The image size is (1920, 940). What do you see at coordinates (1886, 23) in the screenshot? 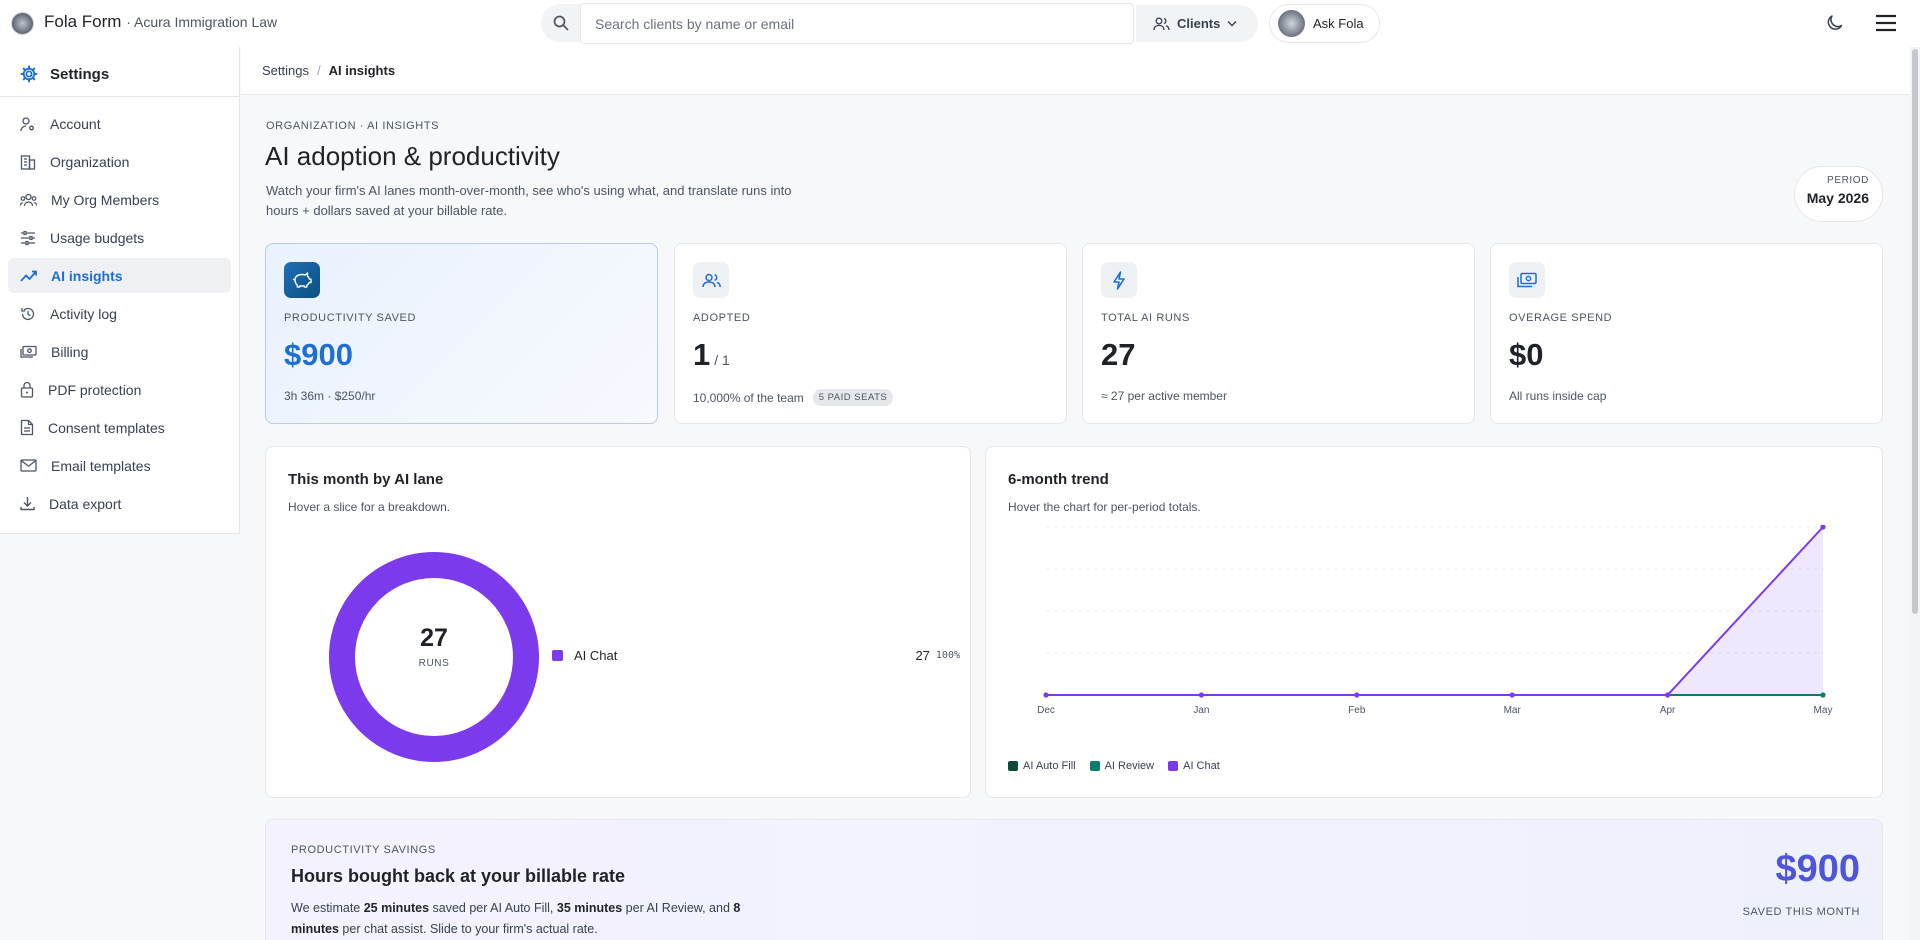
I see `menu-icon` at bounding box center [1886, 23].